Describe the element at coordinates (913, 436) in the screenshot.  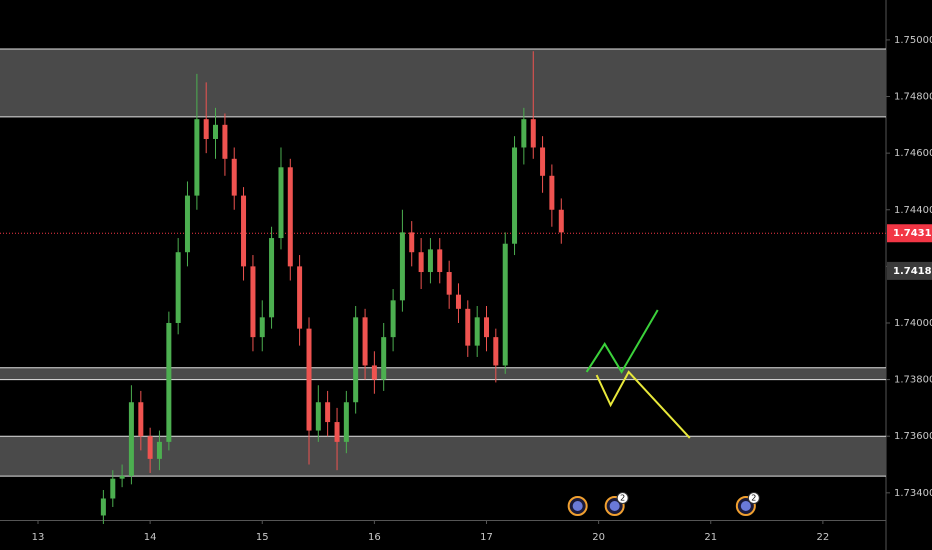
I see `y-tick-label: 1.73600` at that location.